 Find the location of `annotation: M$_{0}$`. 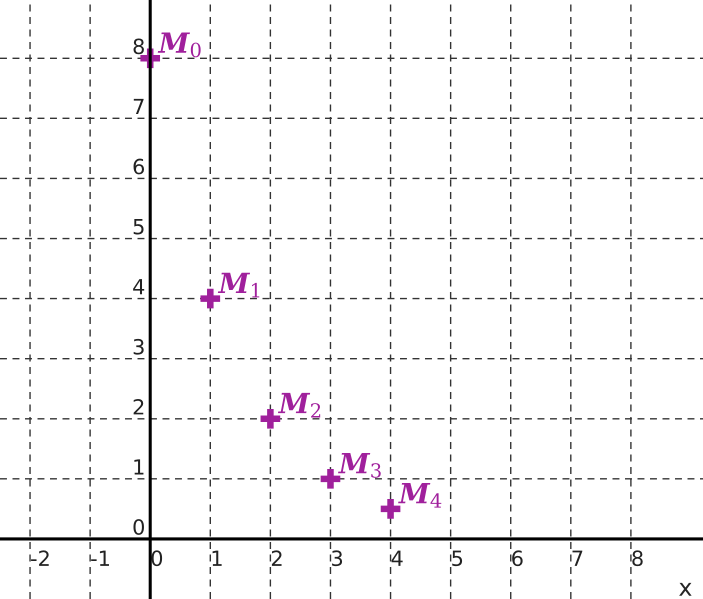

annotation: M$_{0}$ is located at coordinates (179, 45).